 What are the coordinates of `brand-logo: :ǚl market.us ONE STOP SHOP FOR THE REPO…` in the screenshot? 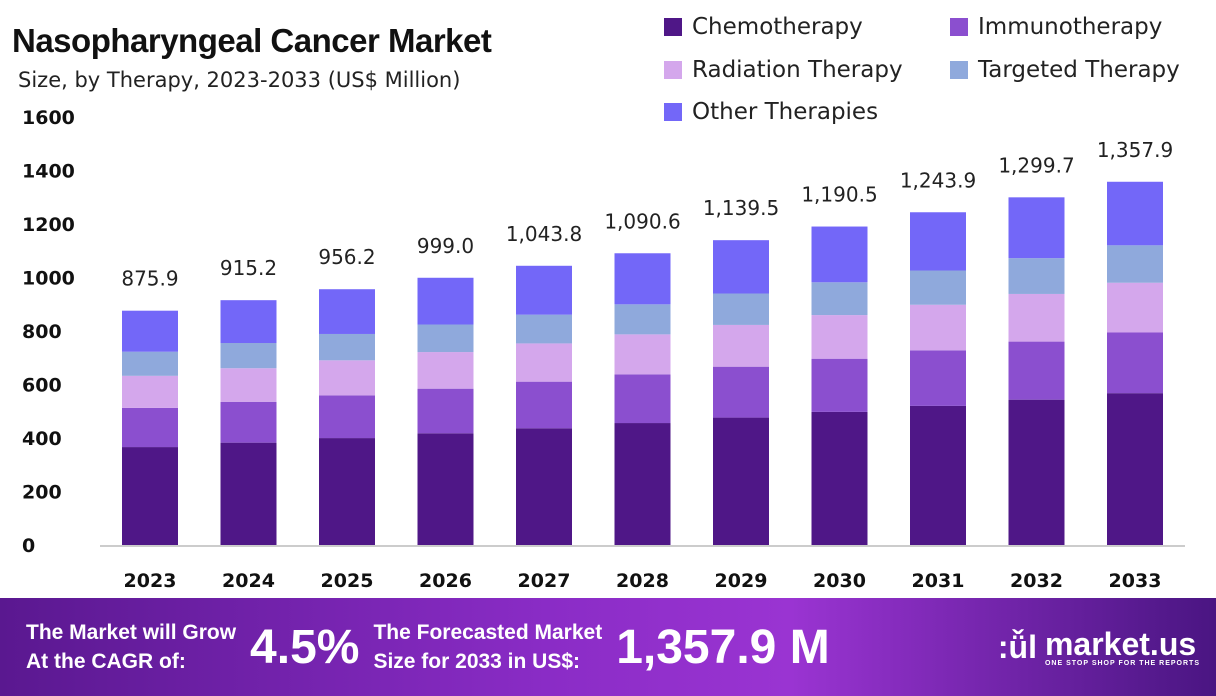 It's located at (1099, 647).